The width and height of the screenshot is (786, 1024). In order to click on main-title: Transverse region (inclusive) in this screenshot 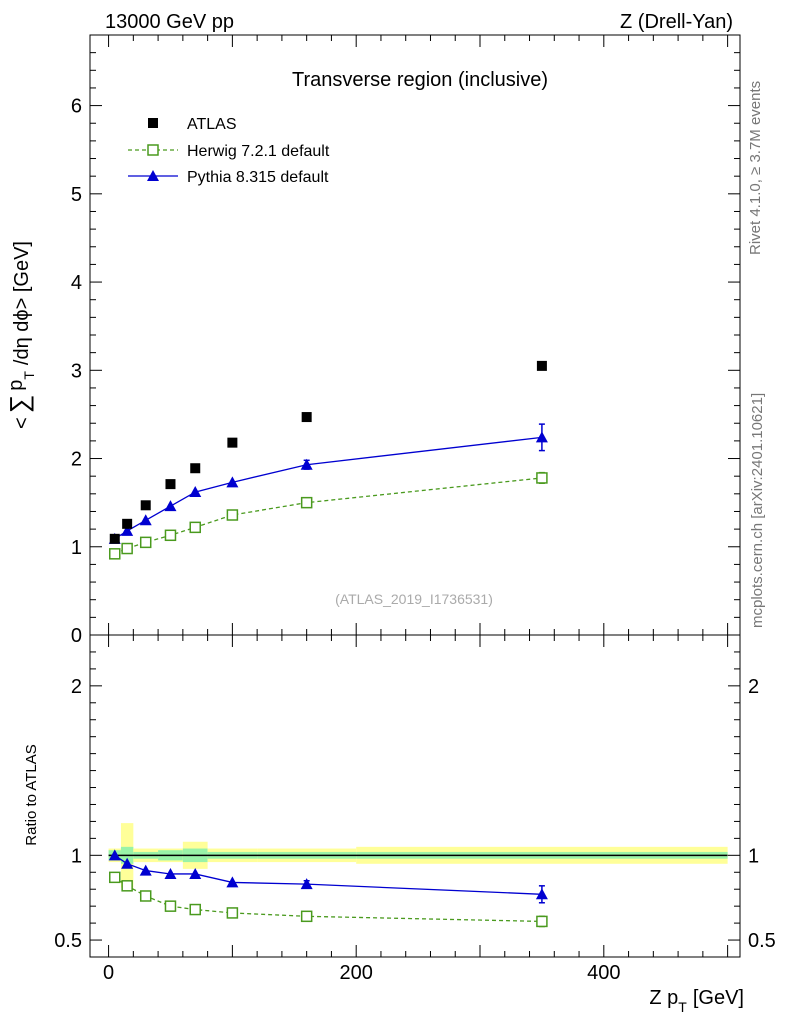, I will do `click(420, 80)`.